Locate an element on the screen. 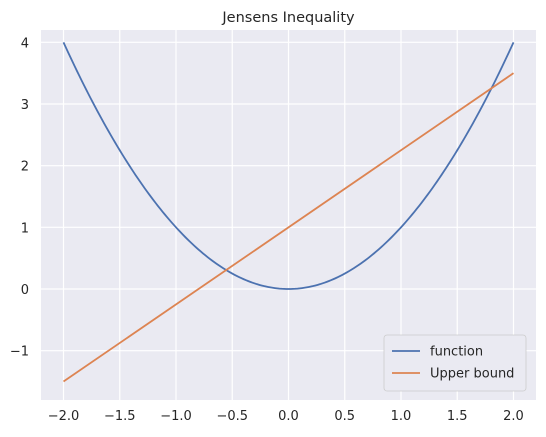 This screenshot has width=546, height=437. x-tick-label: 1.0 is located at coordinates (401, 416).